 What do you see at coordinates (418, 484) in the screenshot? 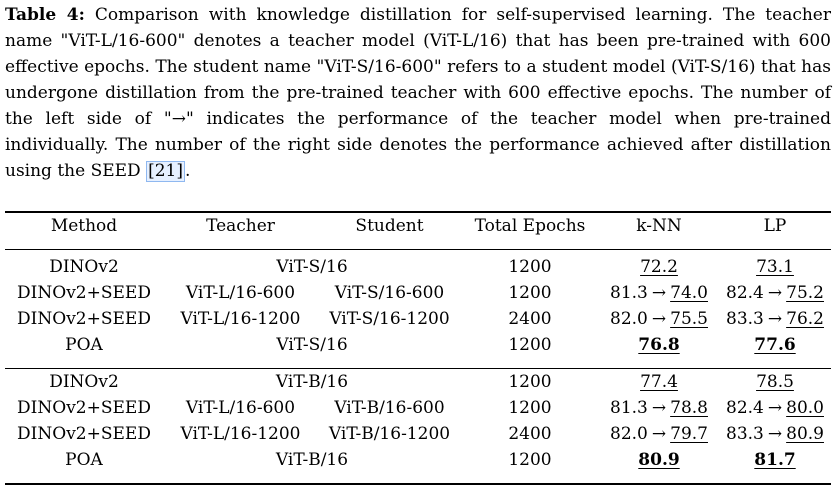
I see `bottom-rule` at bounding box center [418, 484].